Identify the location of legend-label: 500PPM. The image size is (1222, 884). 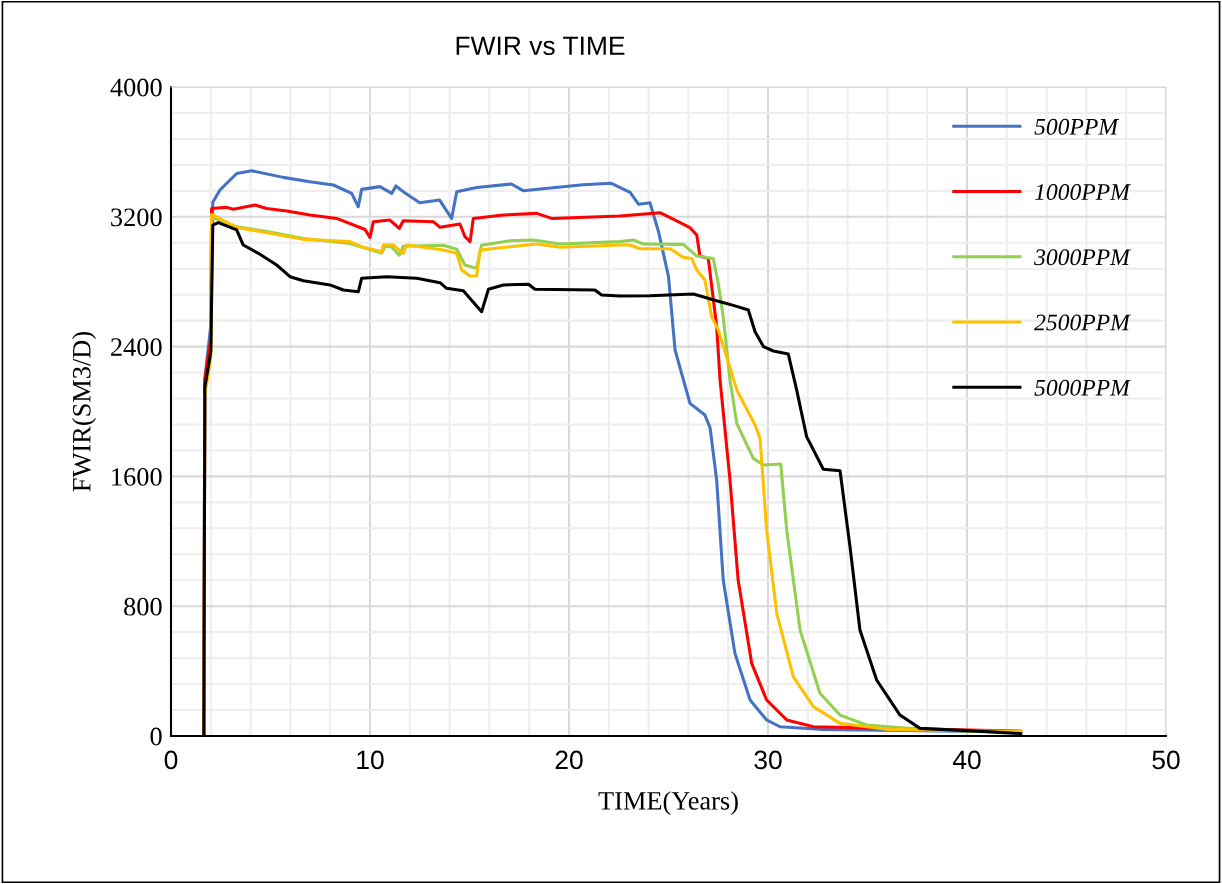
(1077, 126).